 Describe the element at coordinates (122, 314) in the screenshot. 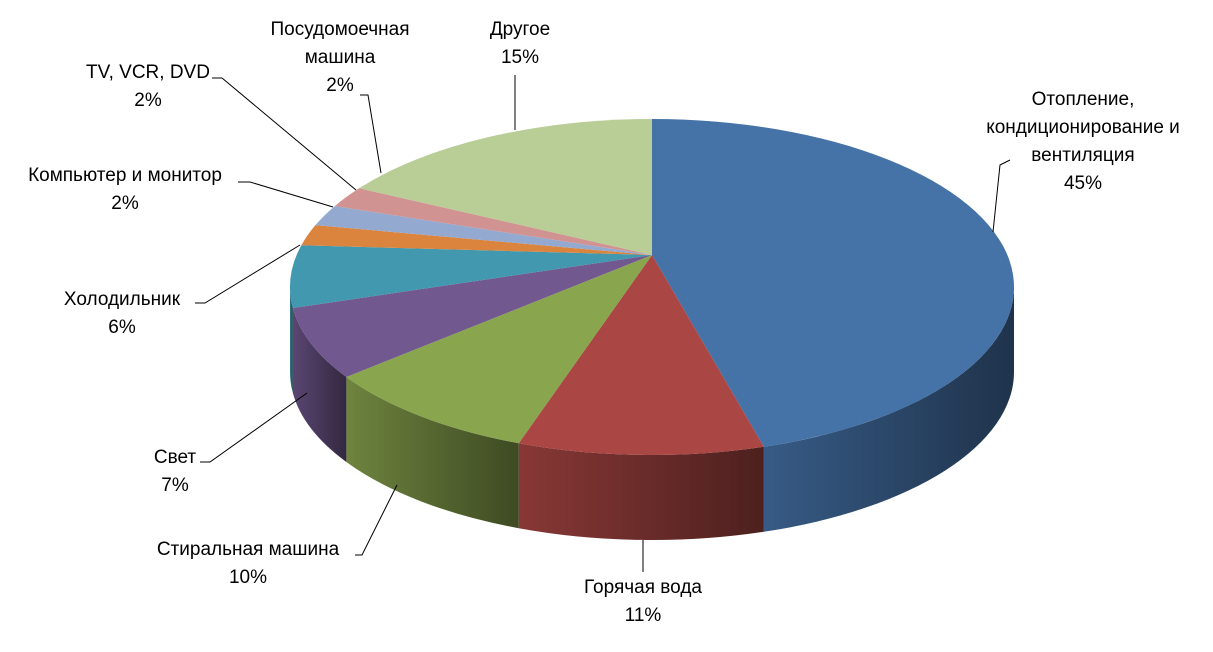

I see `data-label: Холодильник 6%` at that location.